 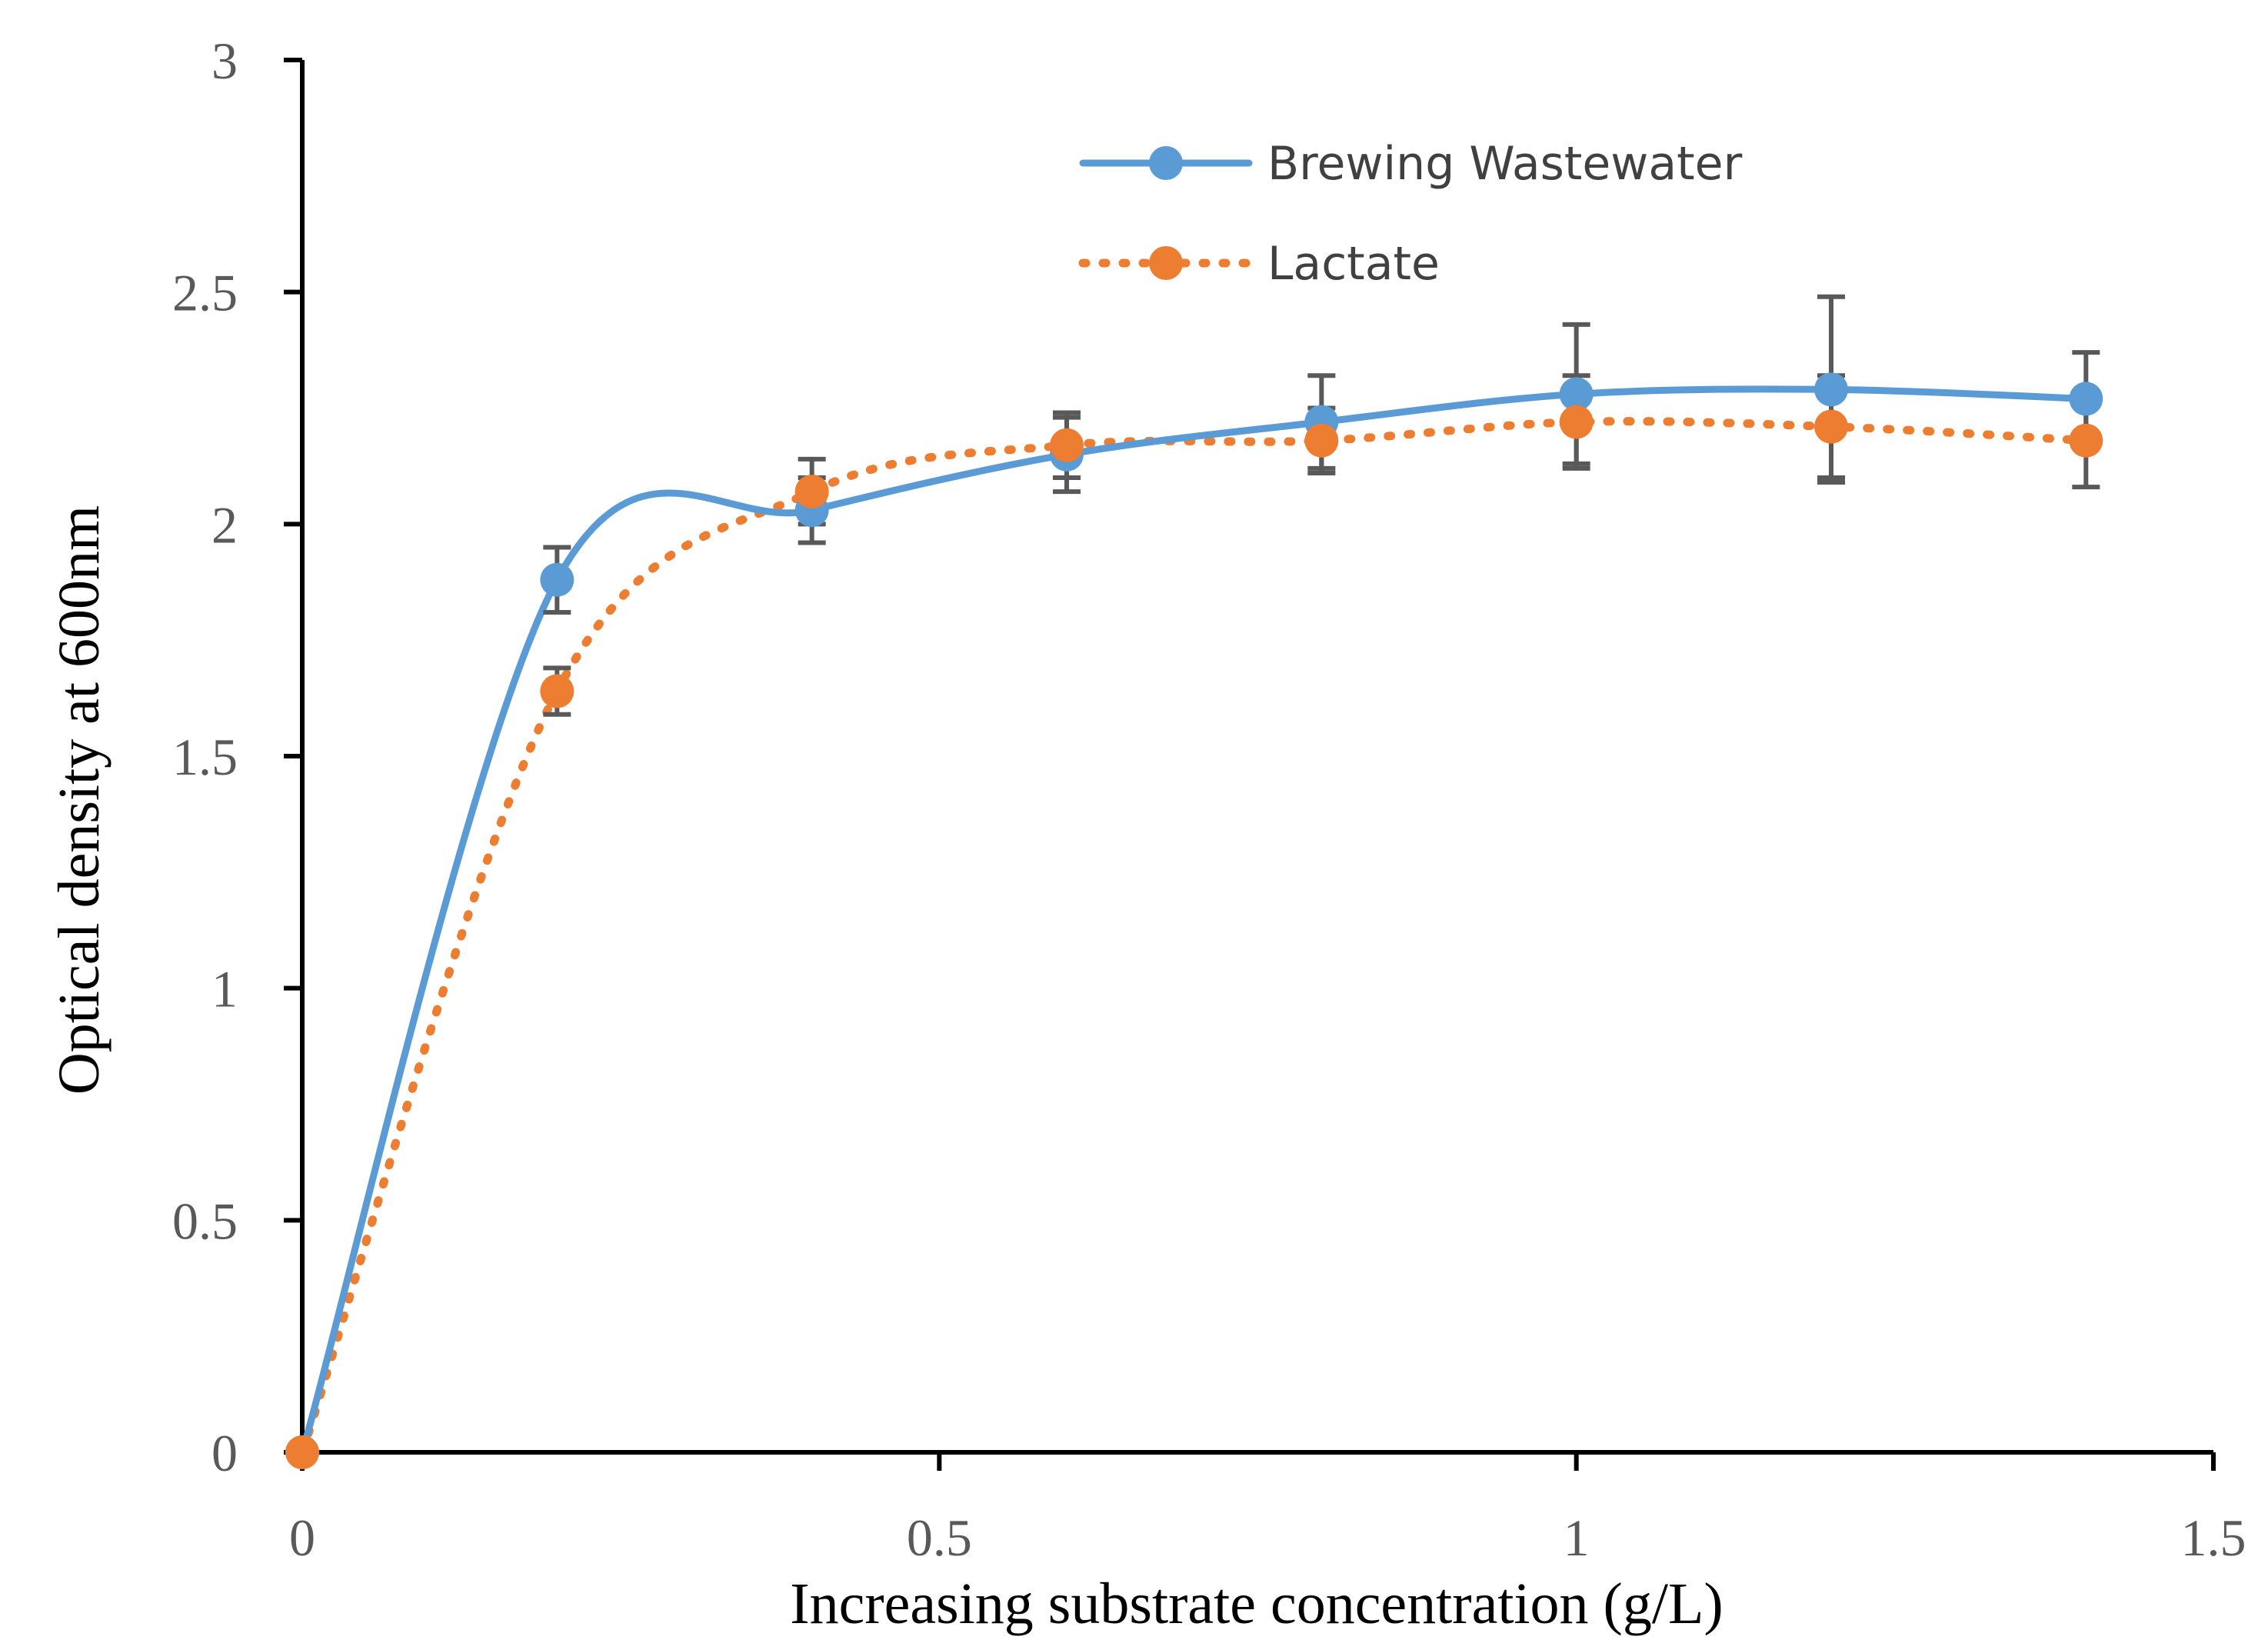 I want to click on x-tick-label-1-5: 1.5, so click(x=2213, y=1537).